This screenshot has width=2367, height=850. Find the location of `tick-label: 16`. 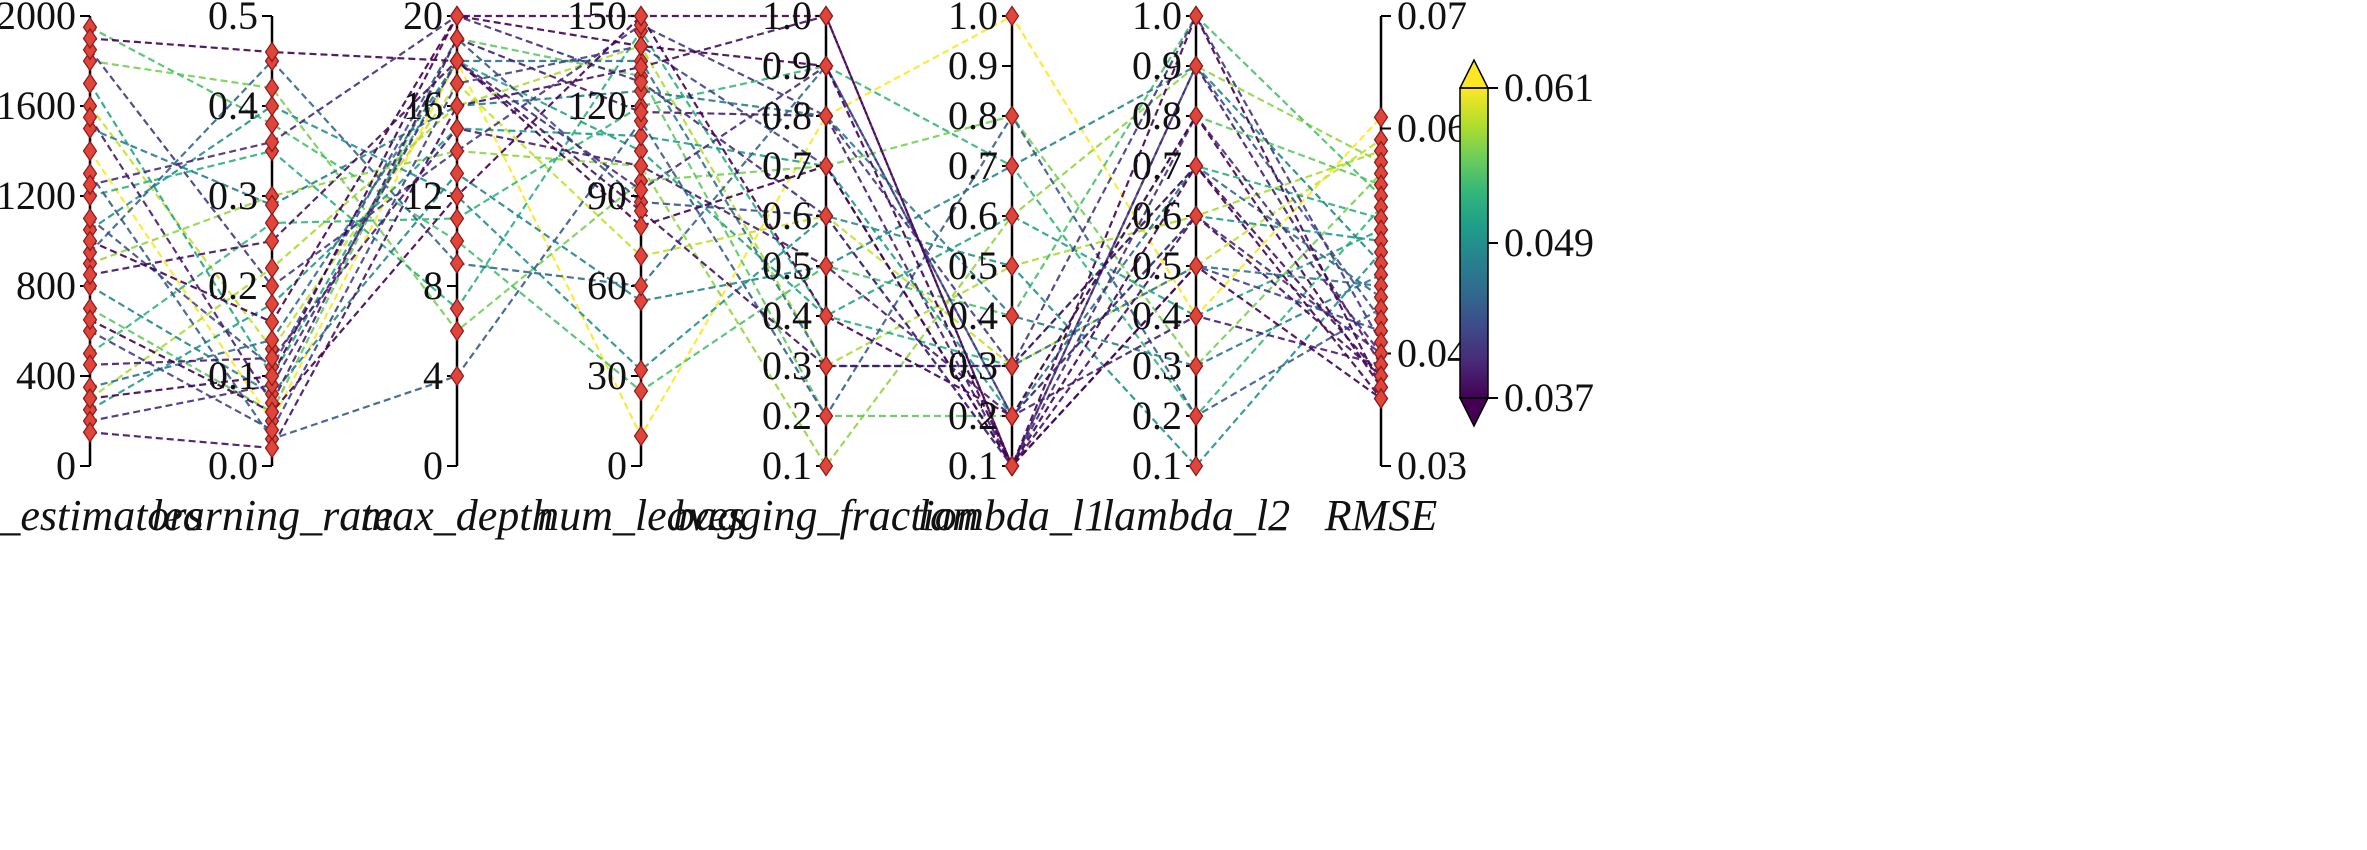

tick-label: 16 is located at coordinates (423, 105).